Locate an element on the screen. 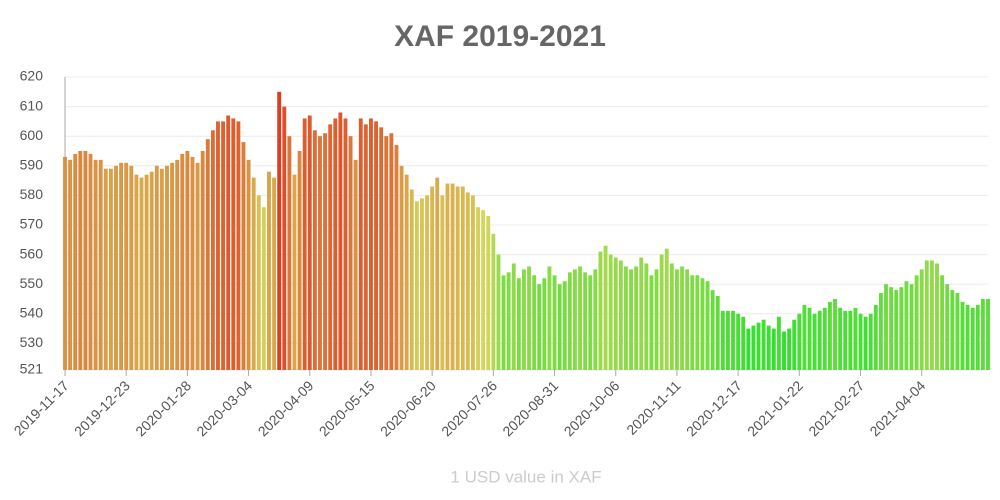 The height and width of the screenshot is (500, 1000). y-tick-label: 550 is located at coordinates (32, 283).